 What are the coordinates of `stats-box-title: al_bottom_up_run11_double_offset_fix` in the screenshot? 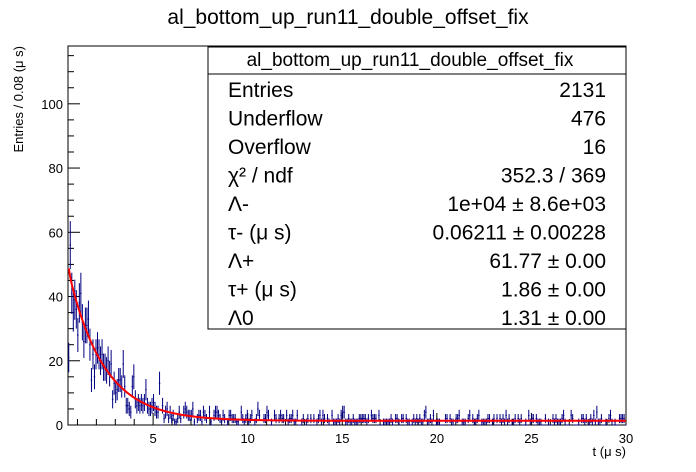 It's located at (410, 60).